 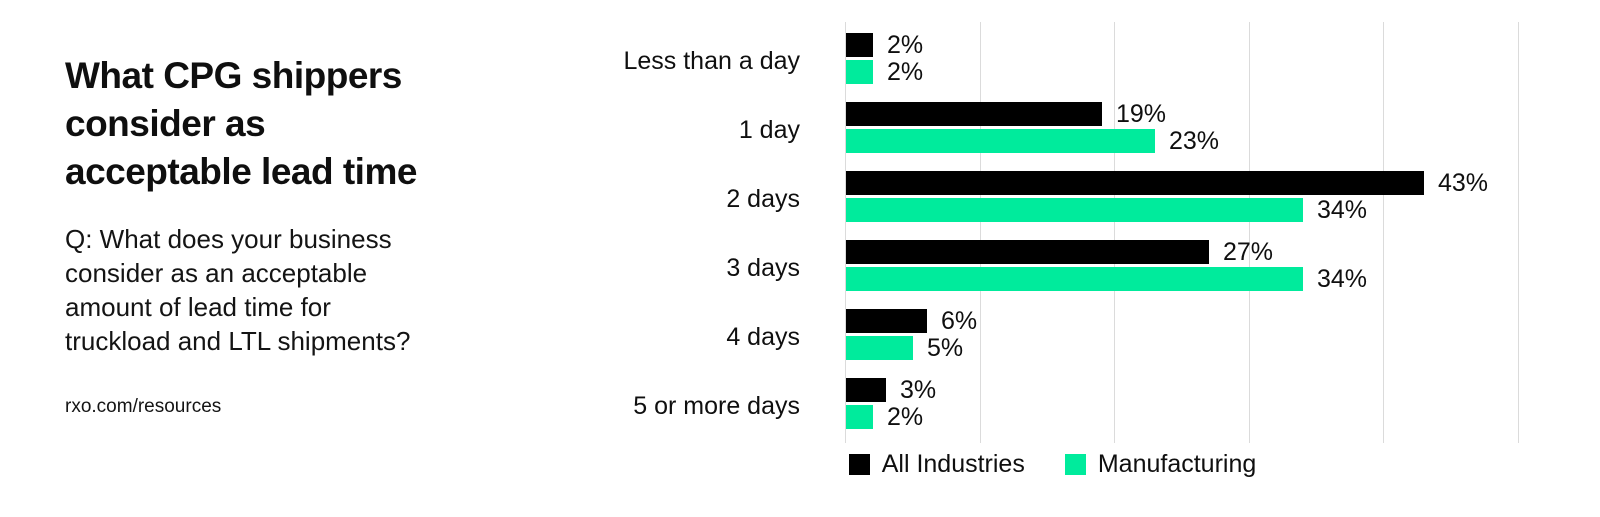 What do you see at coordinates (763, 199) in the screenshot?
I see `category-label: 2 days` at bounding box center [763, 199].